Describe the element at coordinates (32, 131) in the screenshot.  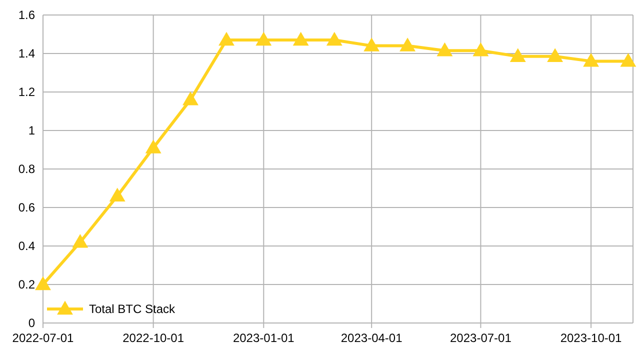
I see `y-tick-label: 1` at that location.